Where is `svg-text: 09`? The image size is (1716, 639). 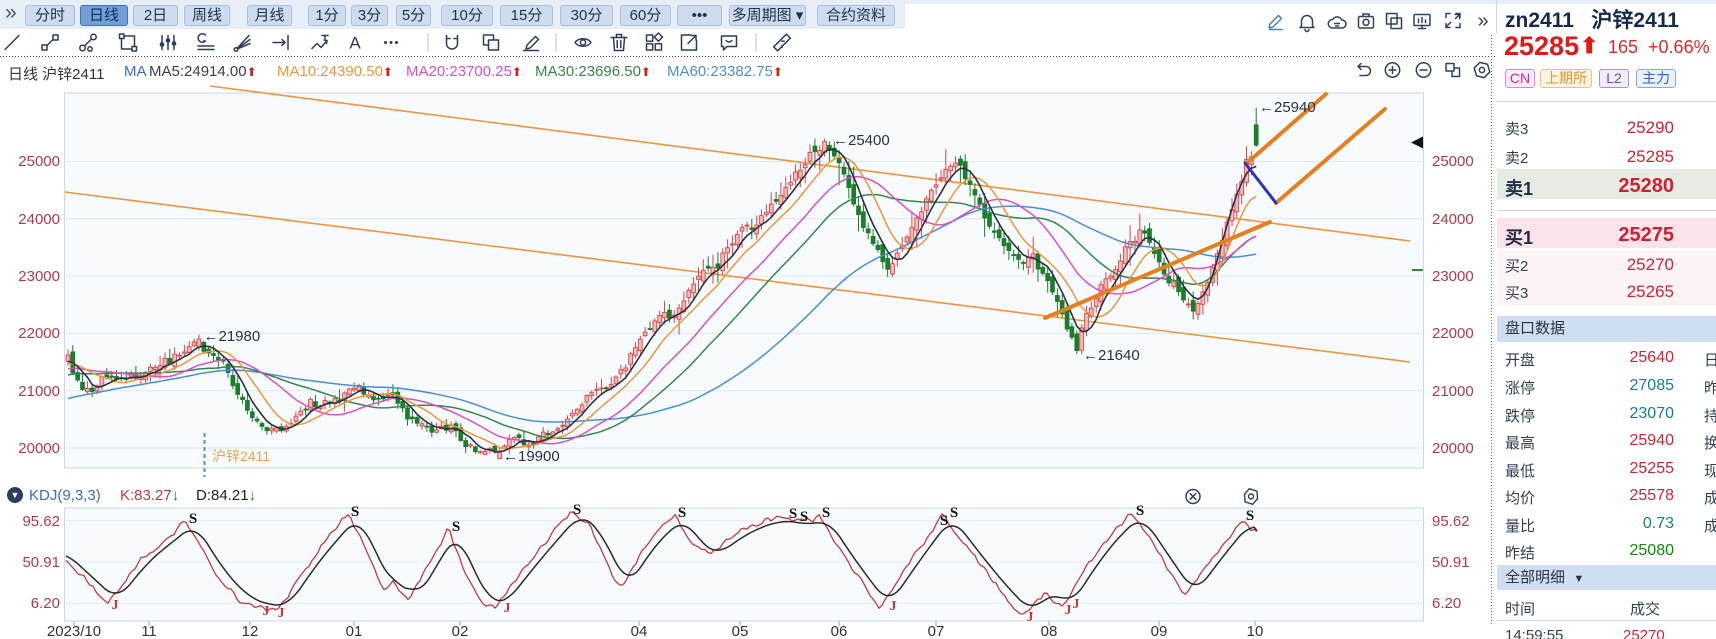
svg-text: 09 is located at coordinates (1159, 631).